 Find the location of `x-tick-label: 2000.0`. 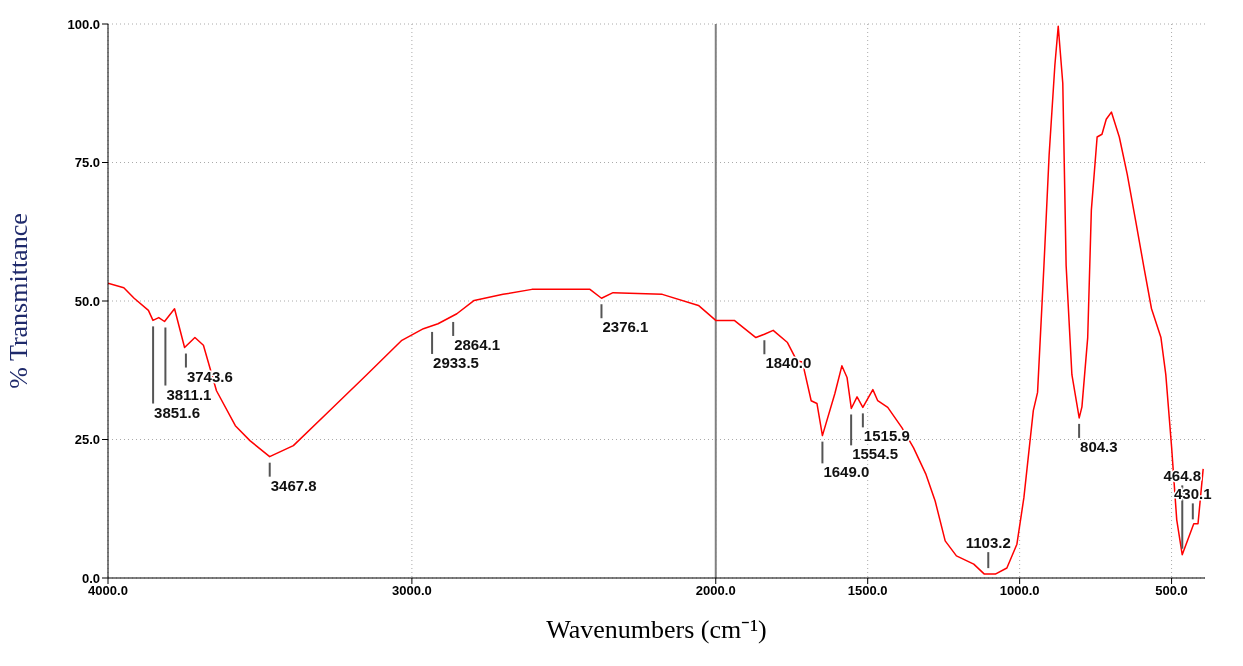

x-tick-label: 2000.0 is located at coordinates (715, 591).